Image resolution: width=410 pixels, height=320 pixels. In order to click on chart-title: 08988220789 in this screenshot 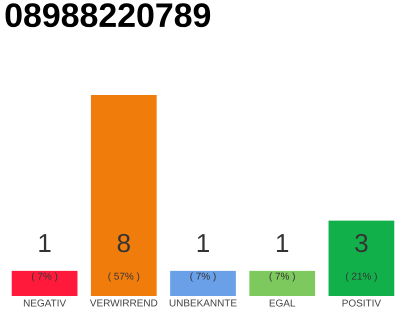, I will do `click(108, 15)`.